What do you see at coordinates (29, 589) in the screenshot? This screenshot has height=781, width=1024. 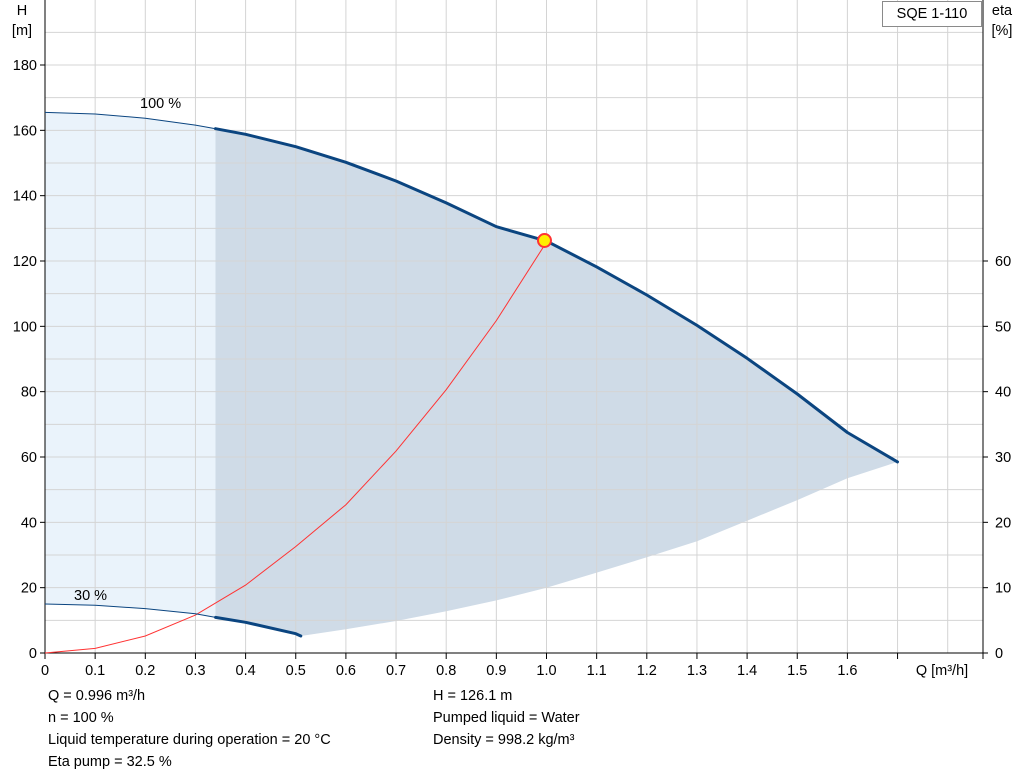 I see `y-left-tick-label: 20` at bounding box center [29, 589].